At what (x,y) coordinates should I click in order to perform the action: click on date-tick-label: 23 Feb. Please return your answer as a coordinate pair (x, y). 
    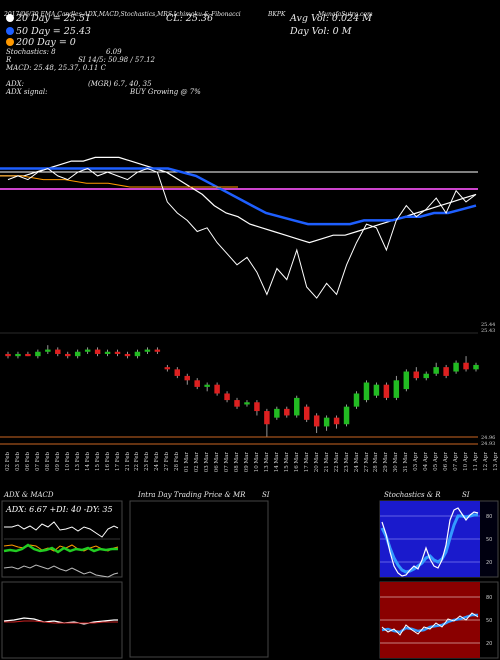
    Looking at the image, I should click on (147, 462).